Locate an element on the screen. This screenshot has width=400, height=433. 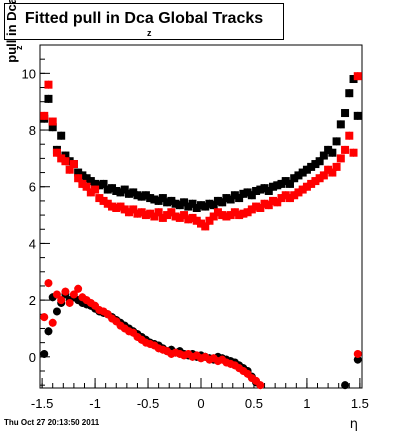
timestamp: Thu Oct 27 20:13:50 2011 is located at coordinates (52, 422).